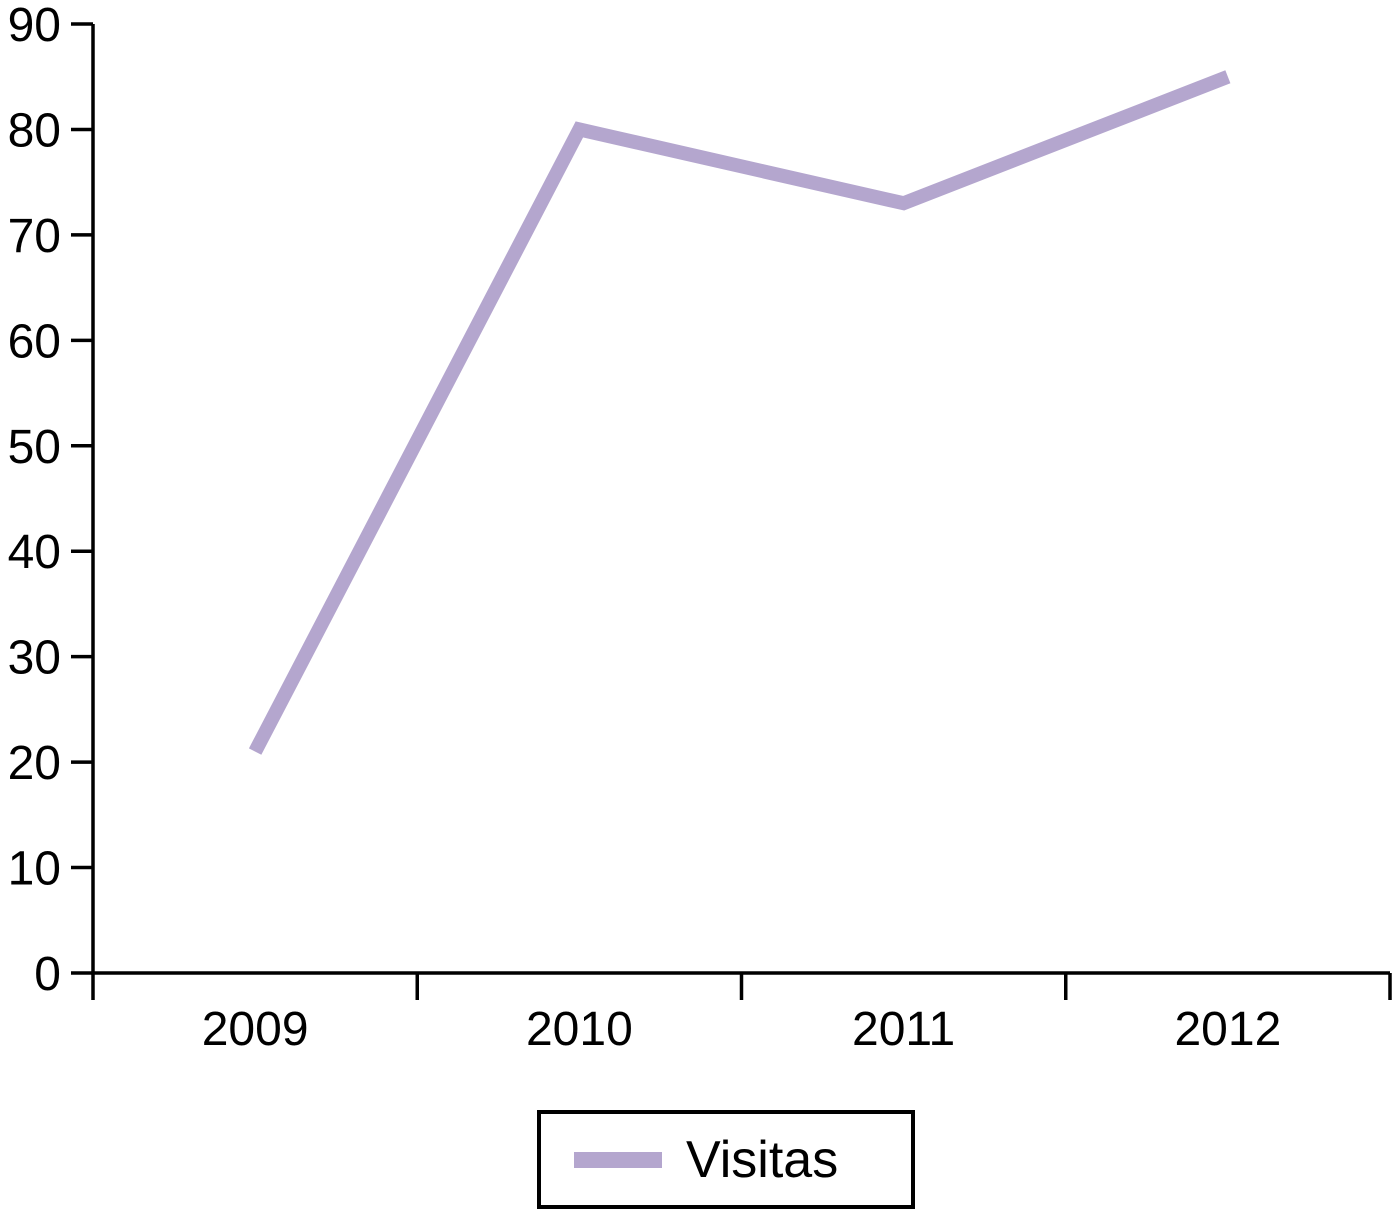  I want to click on x-category-label: 2010, so click(579, 1029).